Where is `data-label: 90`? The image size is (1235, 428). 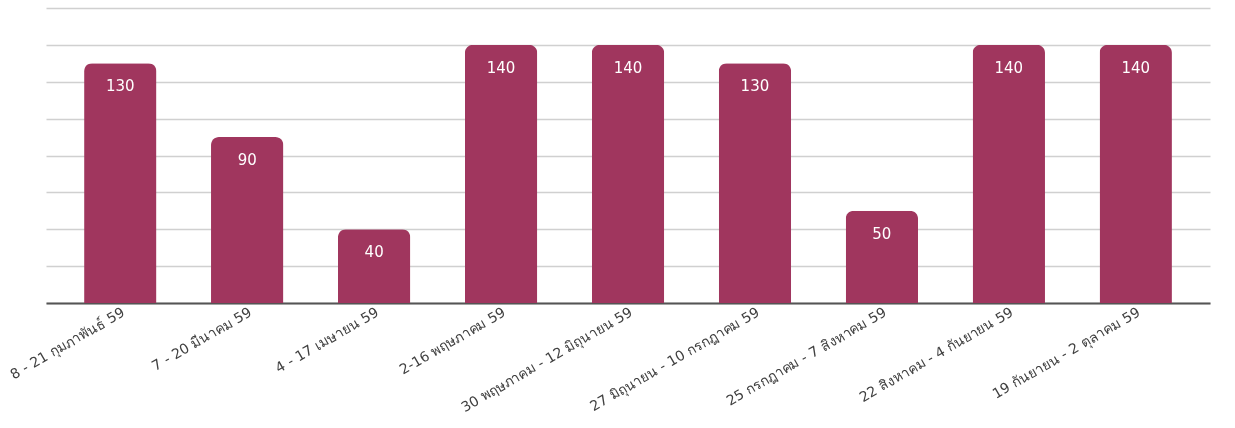
data-label: 90 is located at coordinates (247, 160).